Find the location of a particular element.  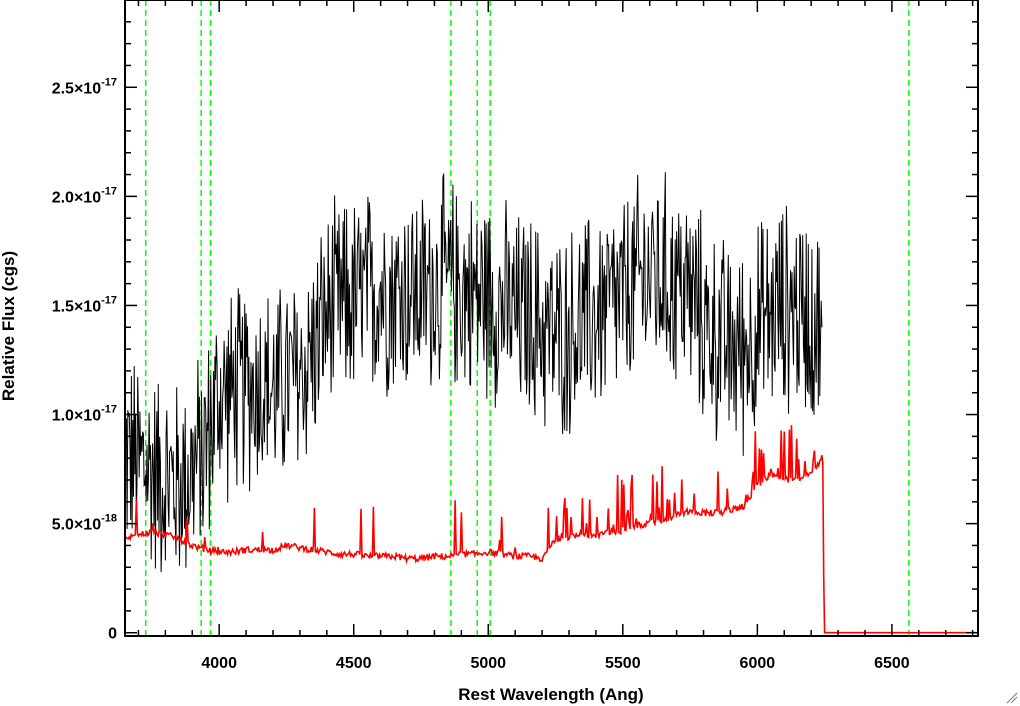

x-tick-label-4: 6000 is located at coordinates (758, 663).